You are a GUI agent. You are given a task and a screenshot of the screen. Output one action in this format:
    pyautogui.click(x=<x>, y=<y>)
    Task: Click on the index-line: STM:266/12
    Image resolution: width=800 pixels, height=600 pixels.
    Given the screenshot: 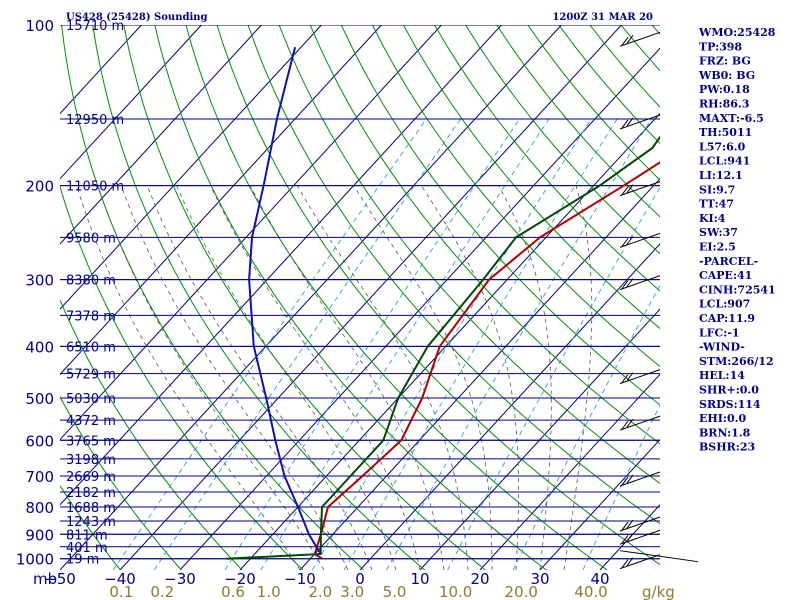 What is the action you would take?
    pyautogui.click(x=736, y=361)
    